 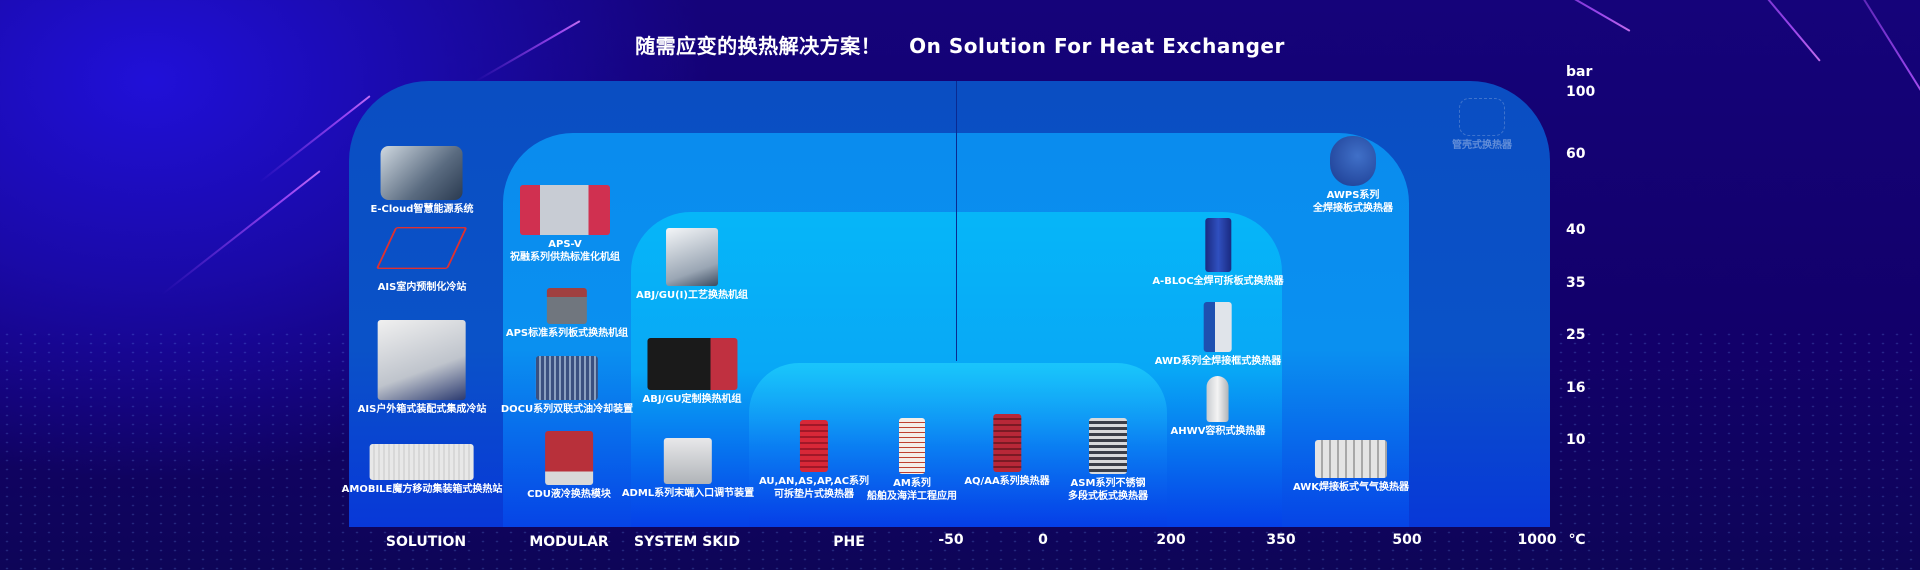 What do you see at coordinates (692, 364) in the screenshot?
I see `abj-gu-image` at bounding box center [692, 364].